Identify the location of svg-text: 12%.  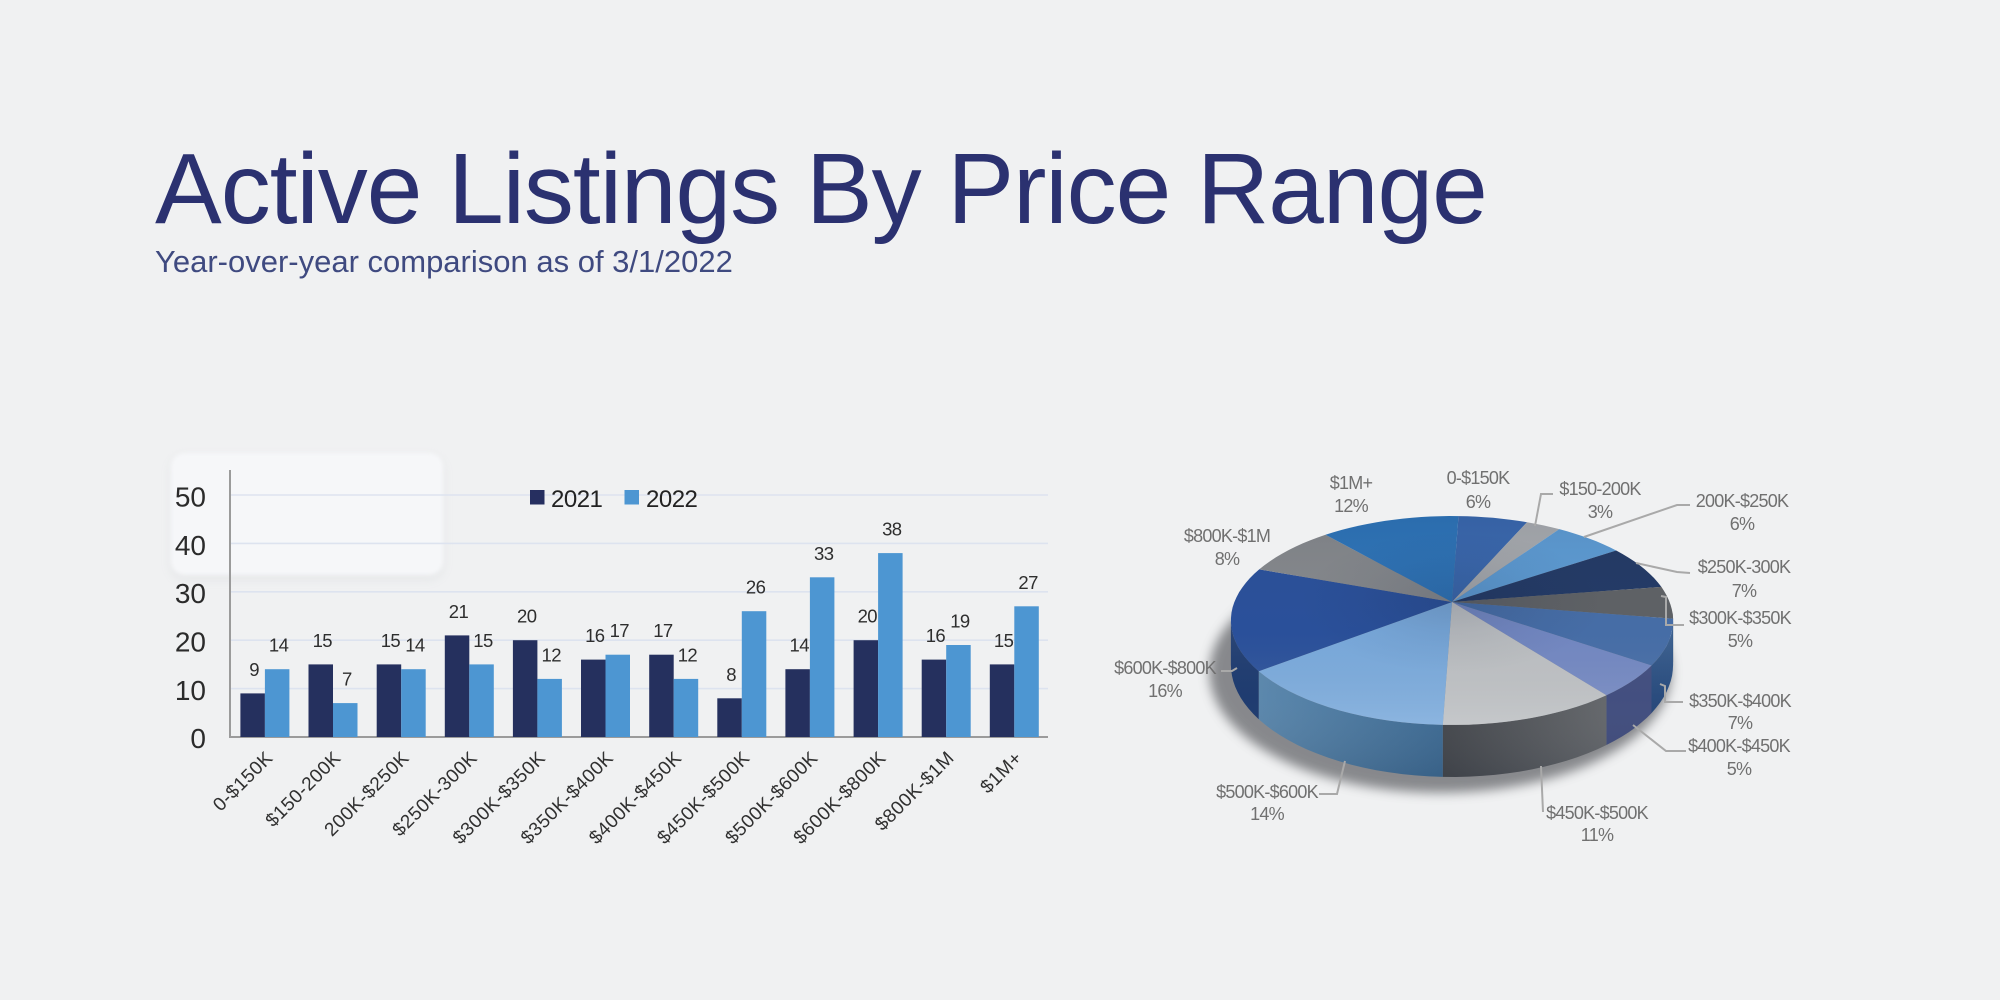
(1351, 506).